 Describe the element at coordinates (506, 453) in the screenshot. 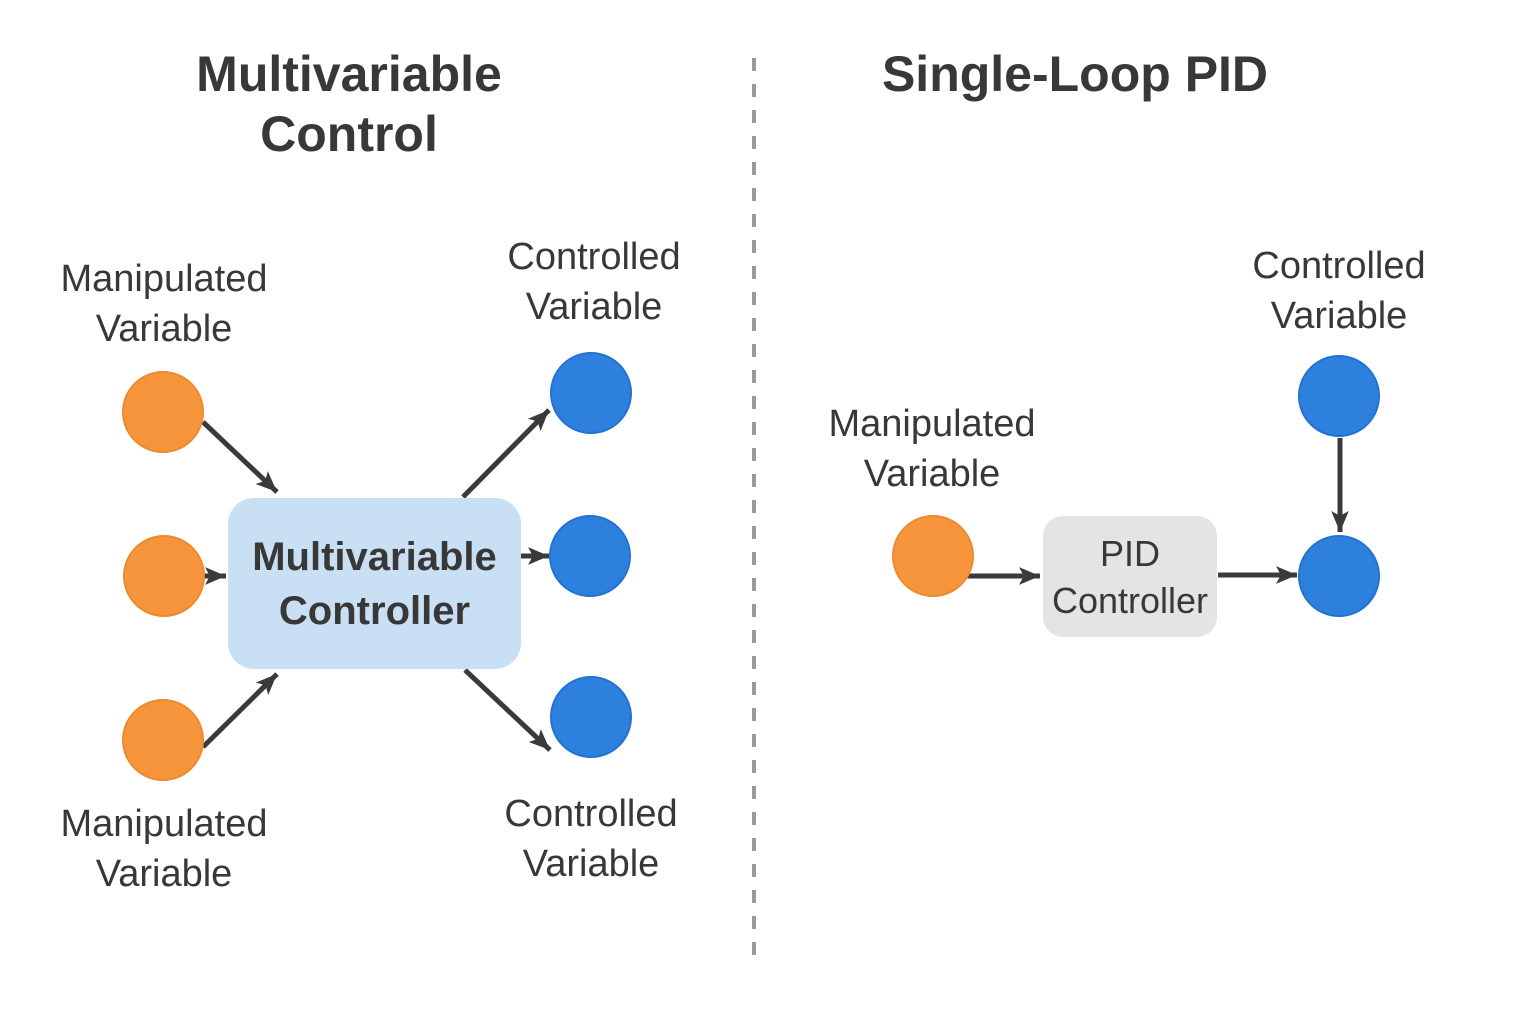

I see `arrow-controller-to-cv1` at that location.